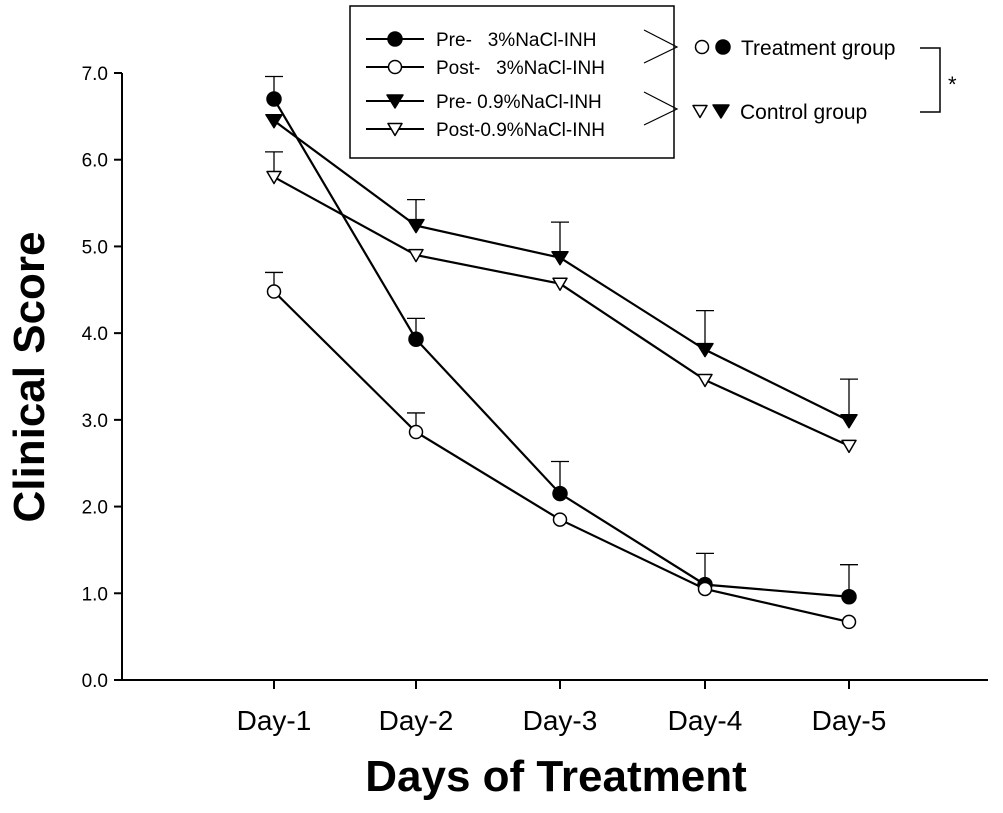  What do you see at coordinates (29, 376) in the screenshot?
I see `y-axis-title: Clinical Score` at bounding box center [29, 376].